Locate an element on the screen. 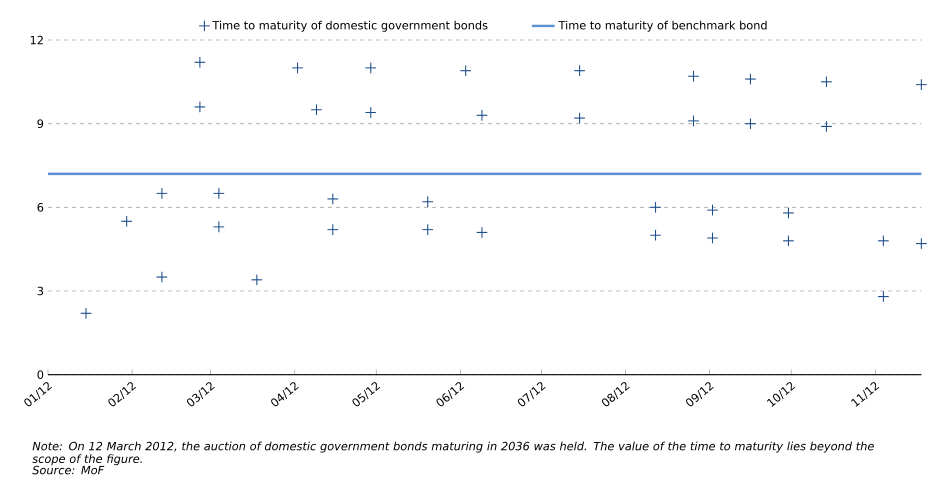 This screenshot has width=928, height=500. y-tick-label: 6 is located at coordinates (41, 207).